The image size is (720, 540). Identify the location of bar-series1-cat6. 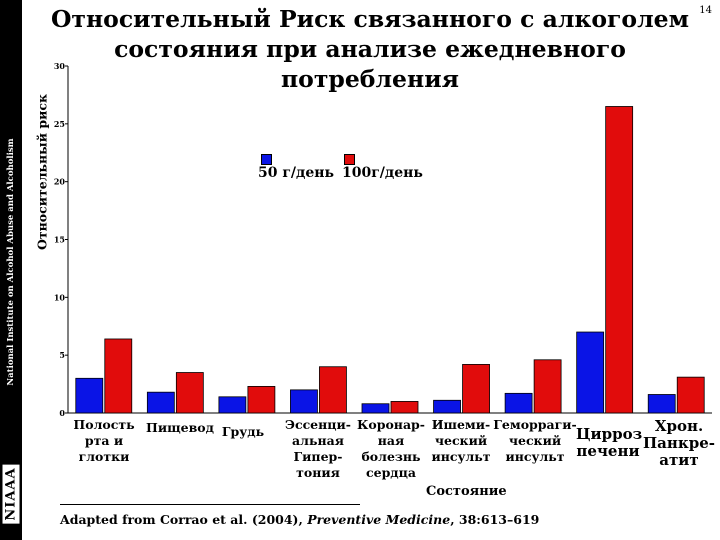
(547, 386).